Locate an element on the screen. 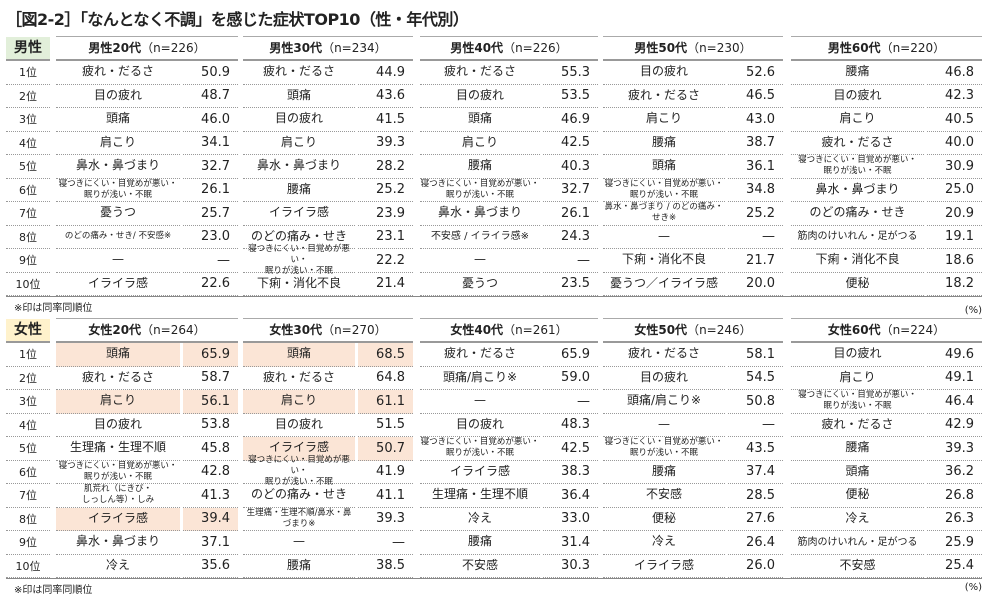 This screenshot has height=600, width=992. symptom-percent: 26.0 is located at coordinates (755, 566).